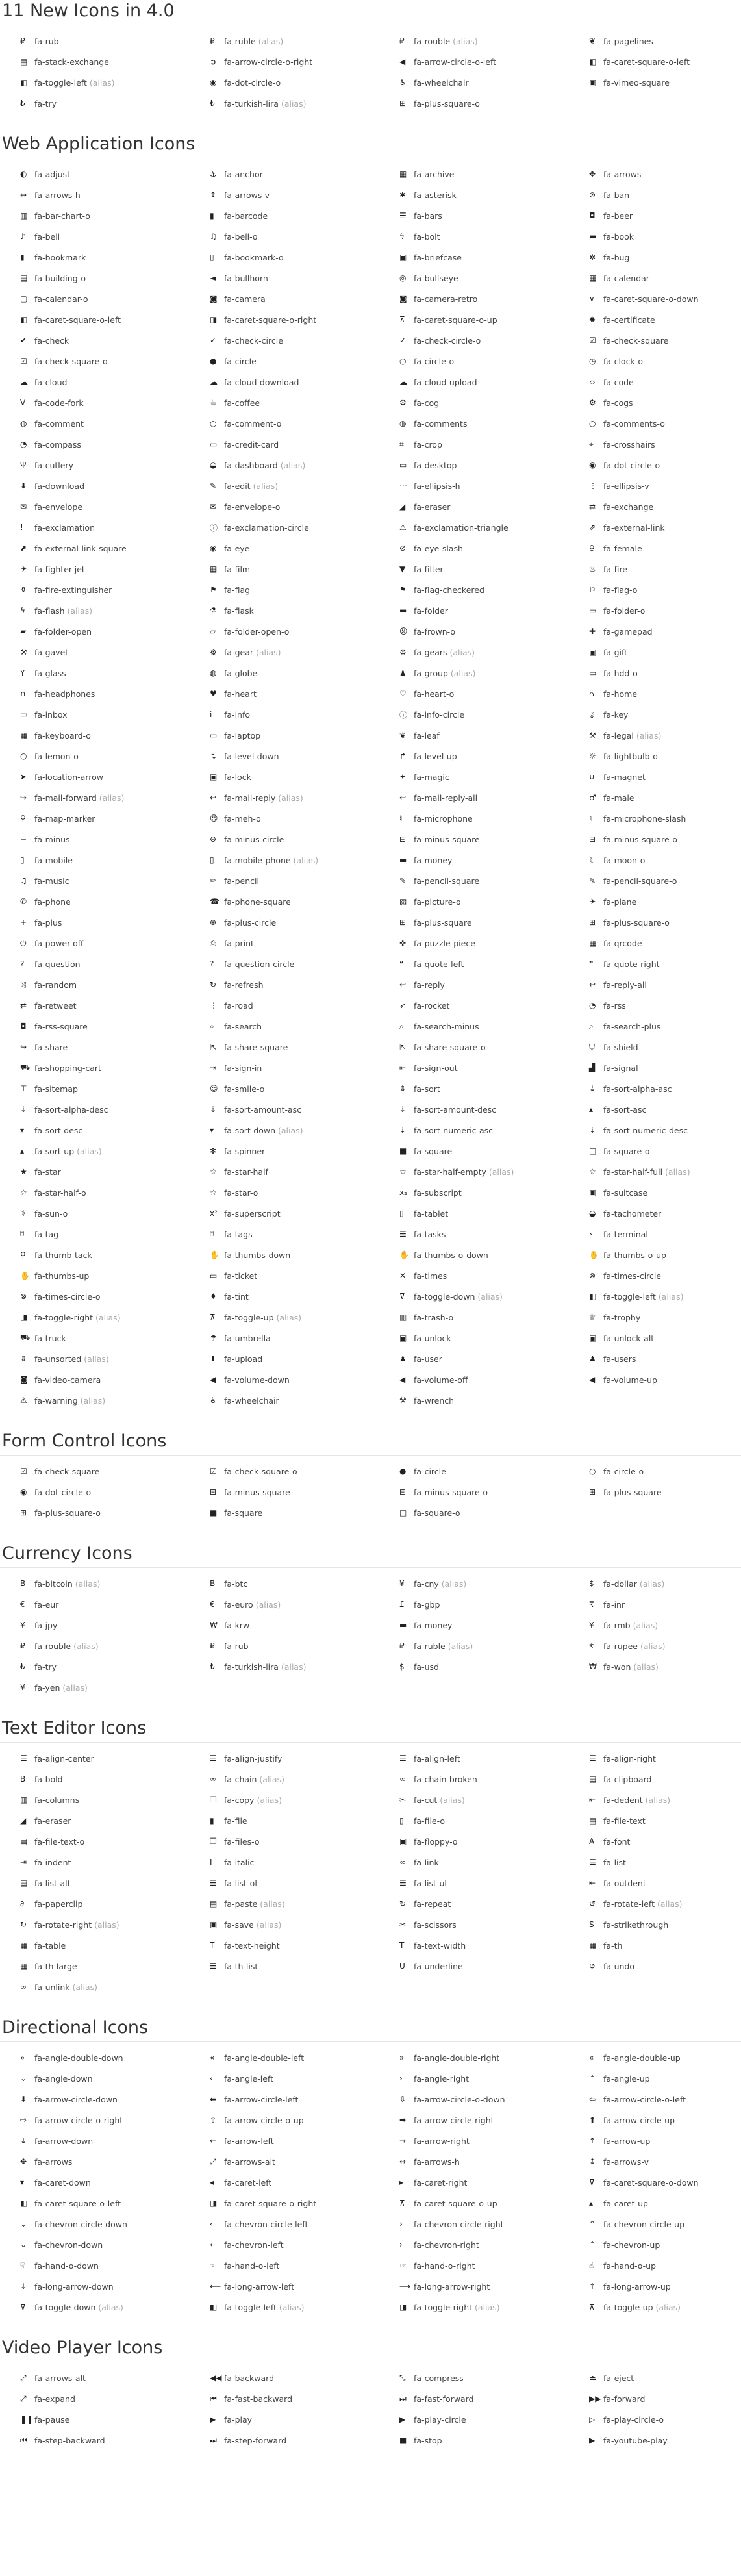 Image resolution: width=741 pixels, height=2576 pixels. I want to click on icon-list-item: ₹ fa-inr, so click(655, 1604).